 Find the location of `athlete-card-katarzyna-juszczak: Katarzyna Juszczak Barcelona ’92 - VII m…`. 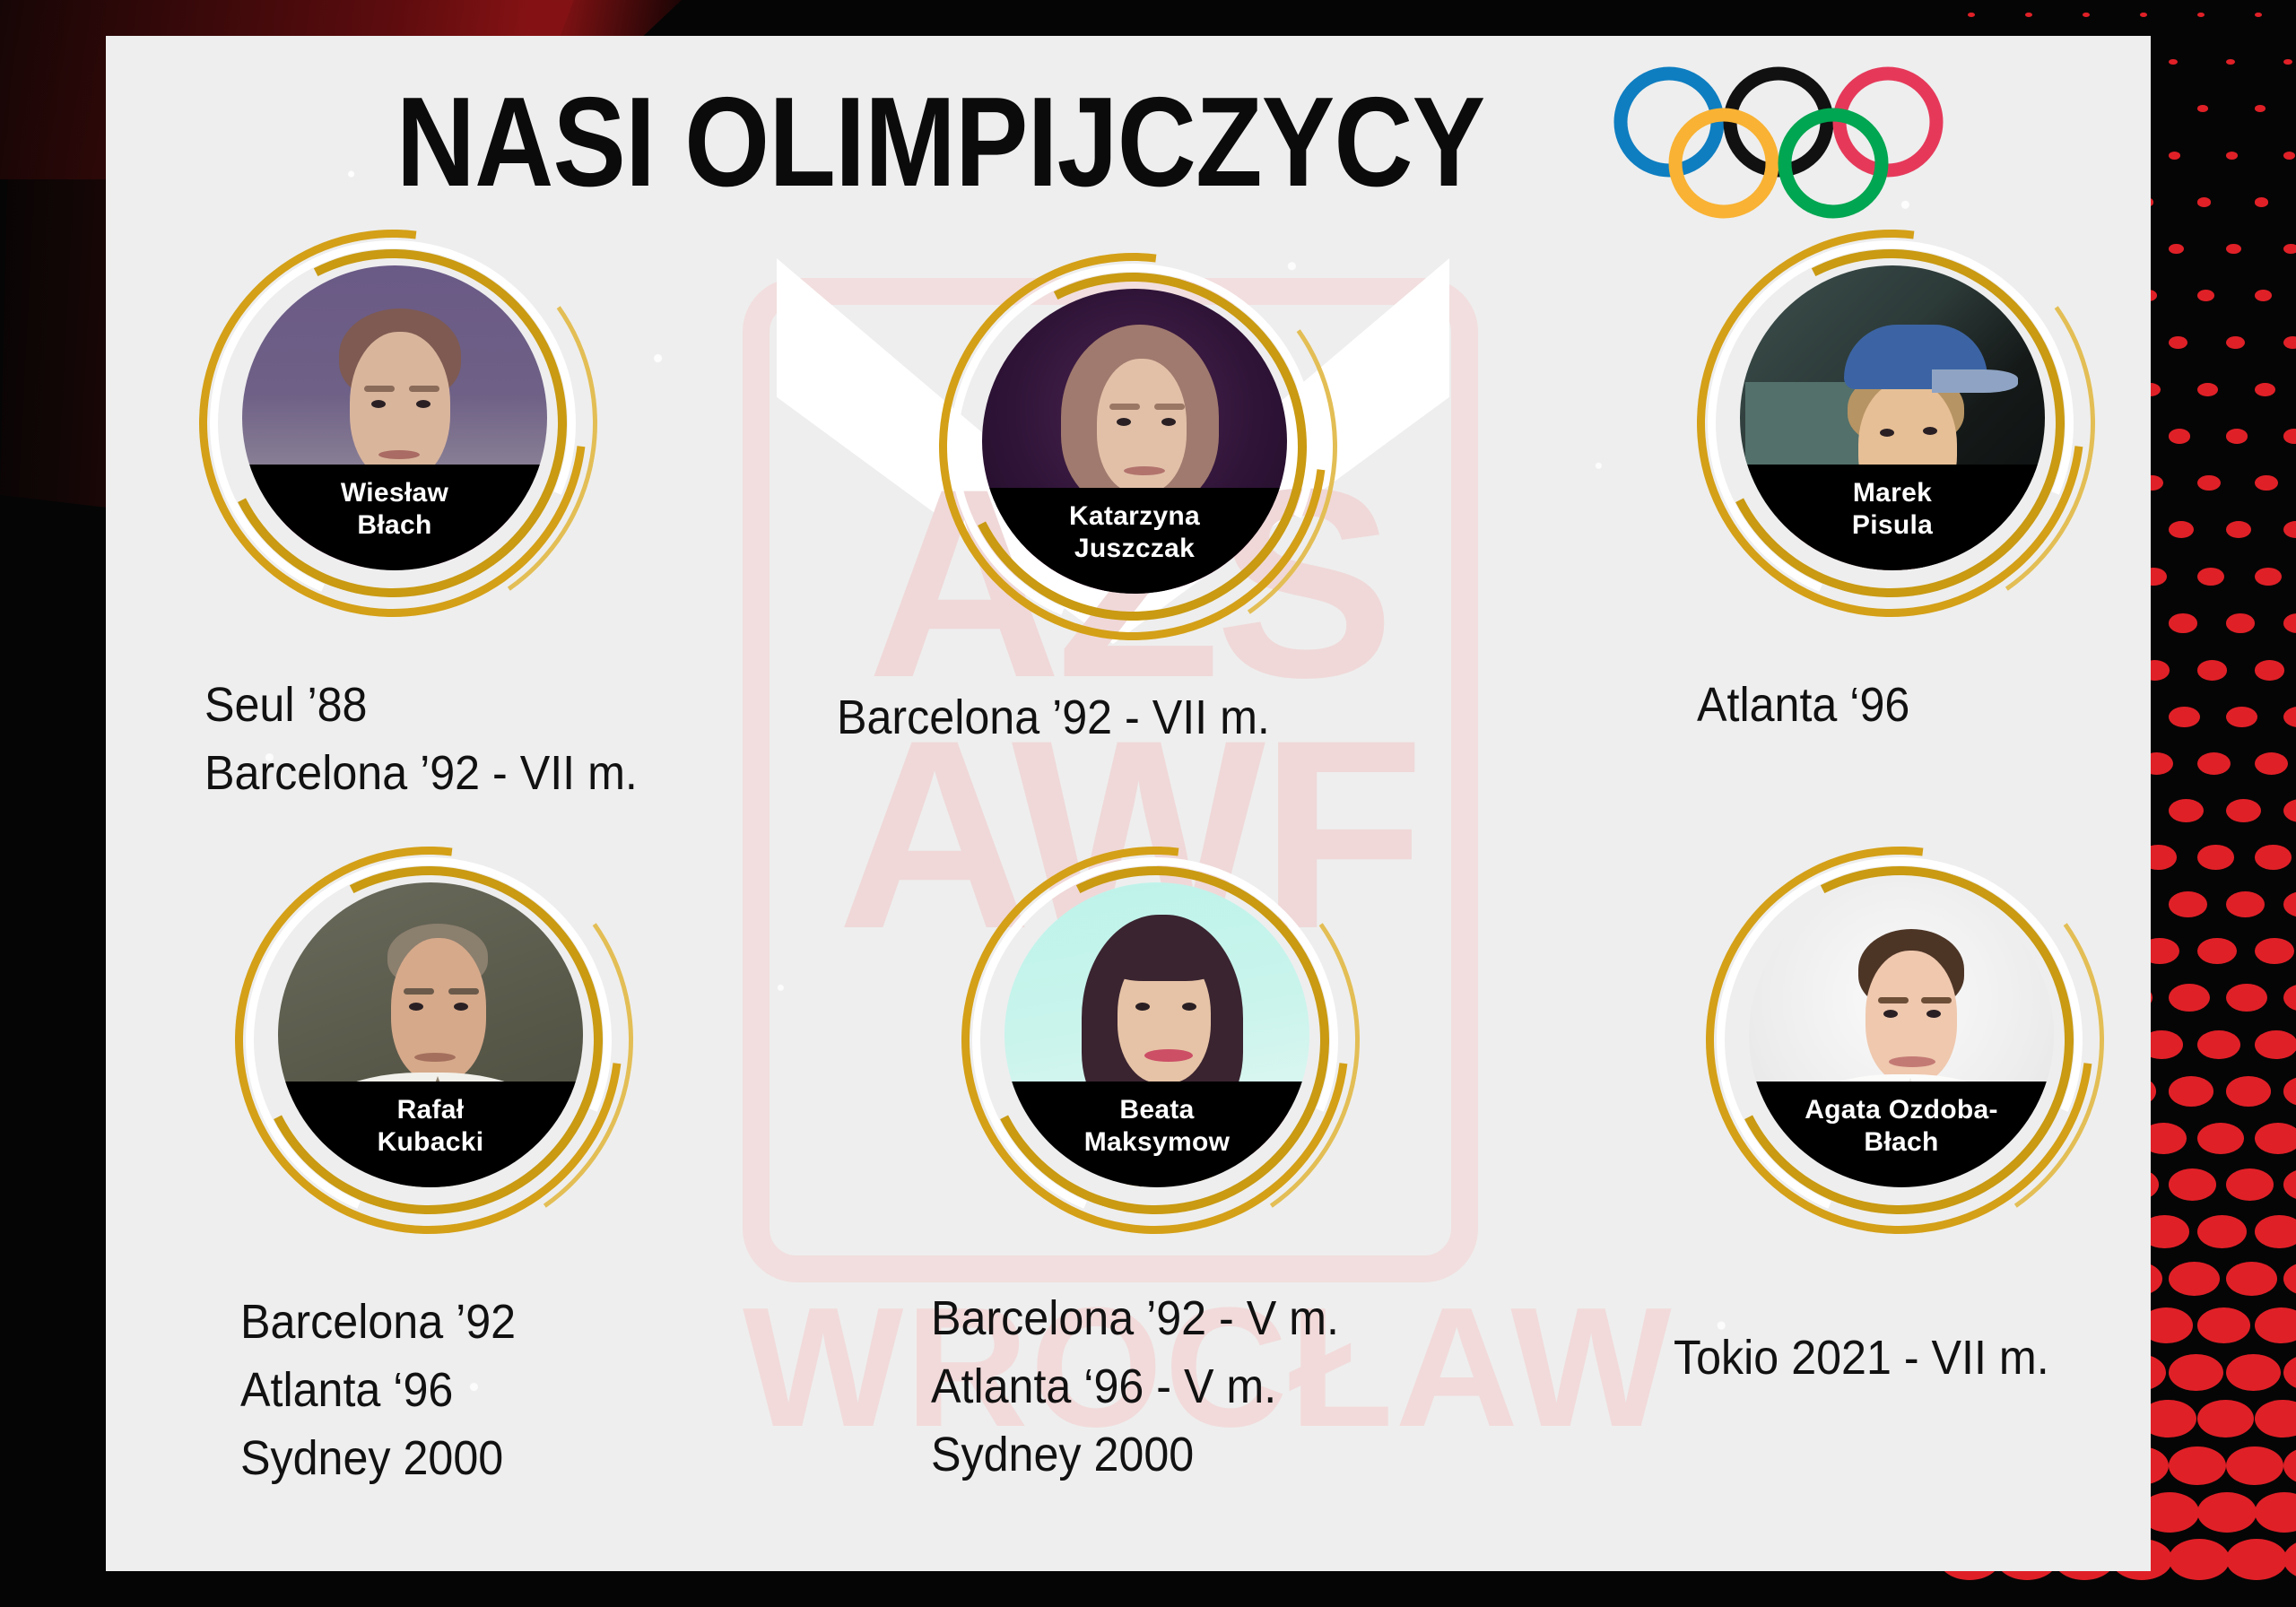

athlete-card-katarzyna-juszczak: Katarzyna Juszczak Barcelona ’92 - VII m… is located at coordinates (1121, 463).